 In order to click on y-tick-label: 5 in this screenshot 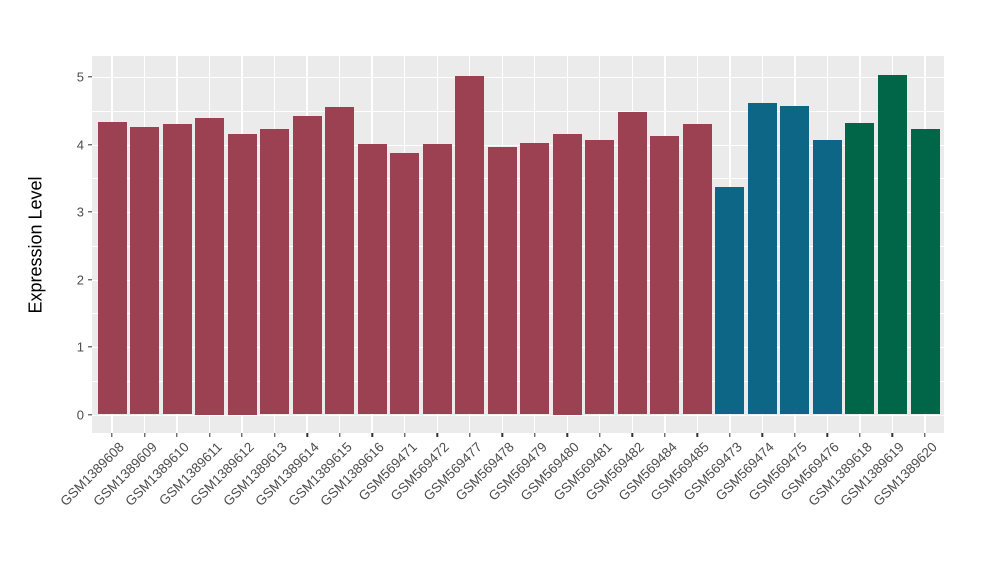, I will do `click(80, 77)`.